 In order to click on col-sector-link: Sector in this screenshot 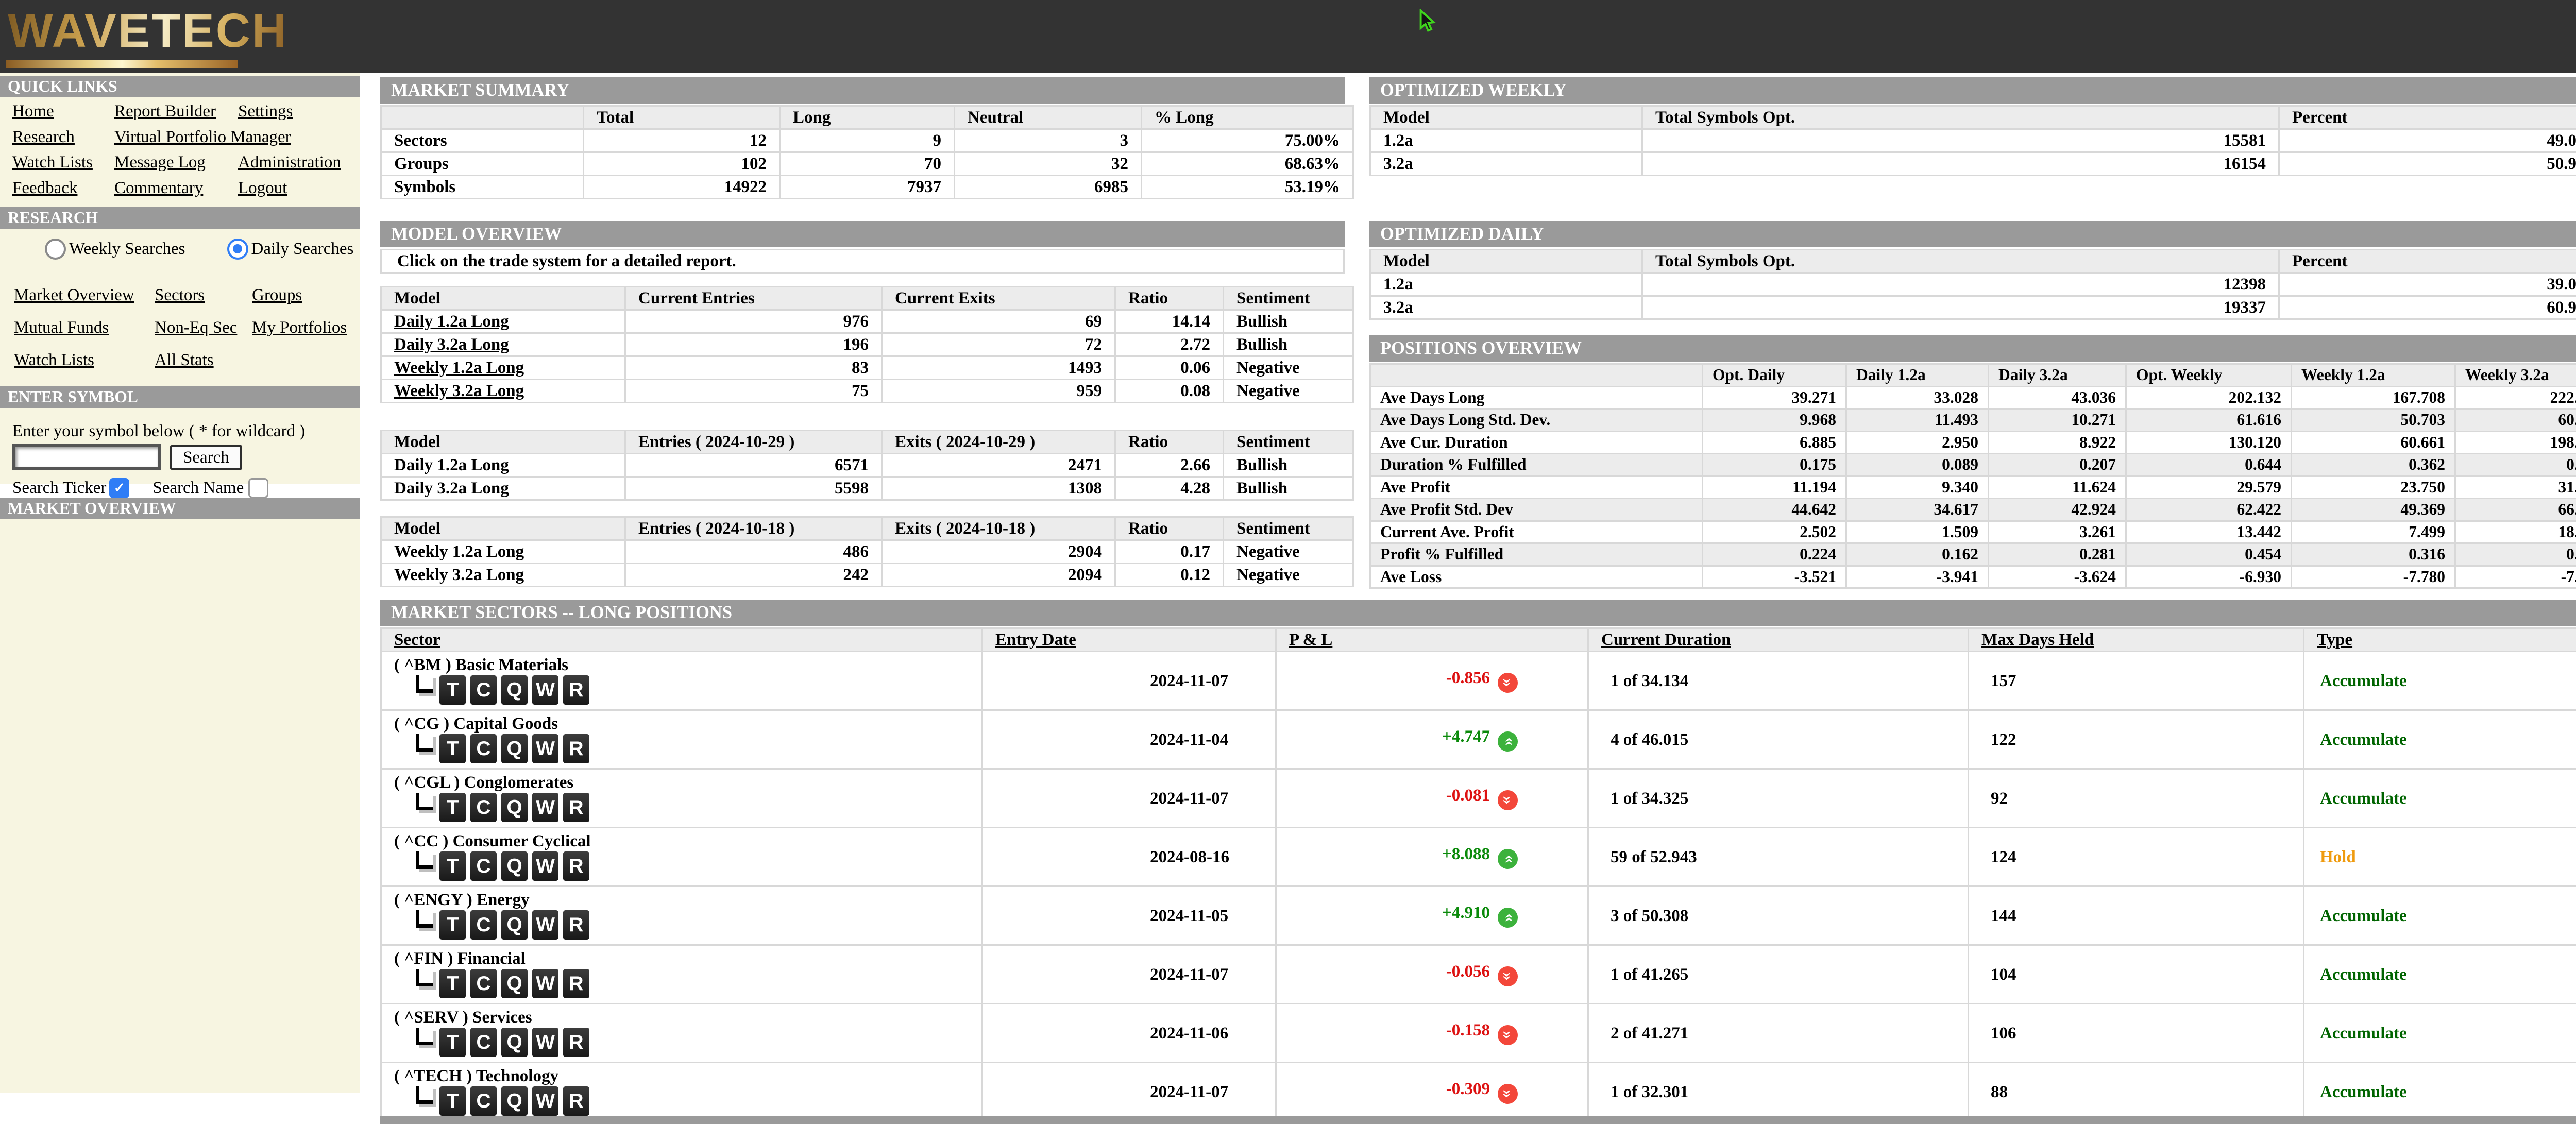, I will do `click(417, 640)`.